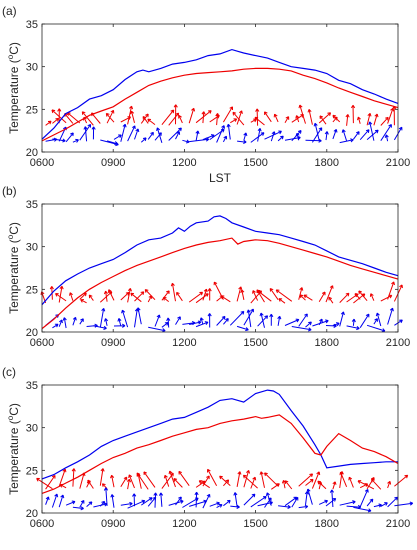 The height and width of the screenshot is (550, 417). I want to click on panel-label: (c), so click(9, 372).